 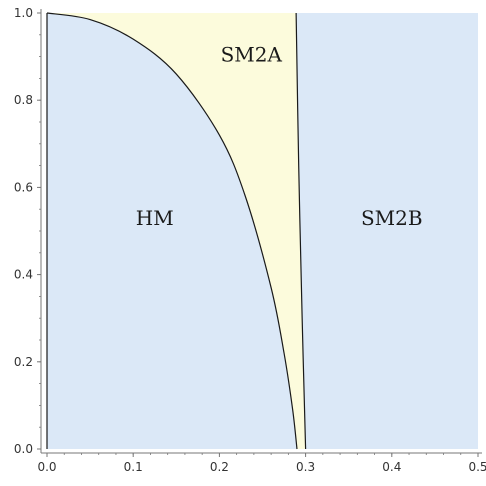 What do you see at coordinates (23, 187) in the screenshot?
I see `y-tick-label: 0.6` at bounding box center [23, 187].